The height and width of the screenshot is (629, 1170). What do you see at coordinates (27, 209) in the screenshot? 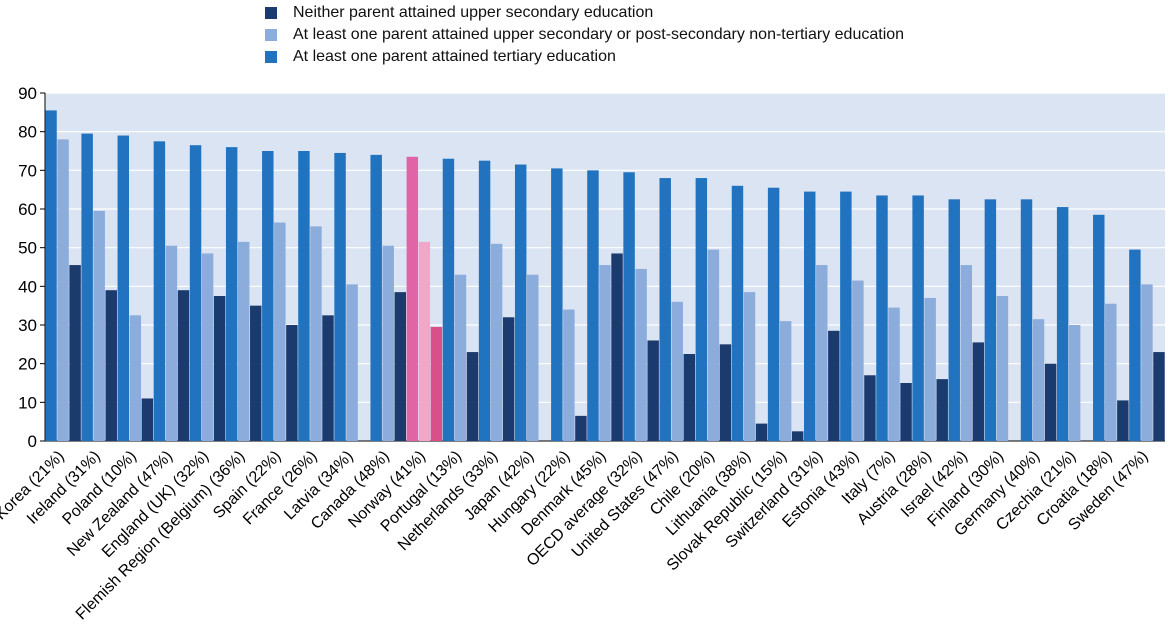
I see `y-tick-label: 60` at bounding box center [27, 209].